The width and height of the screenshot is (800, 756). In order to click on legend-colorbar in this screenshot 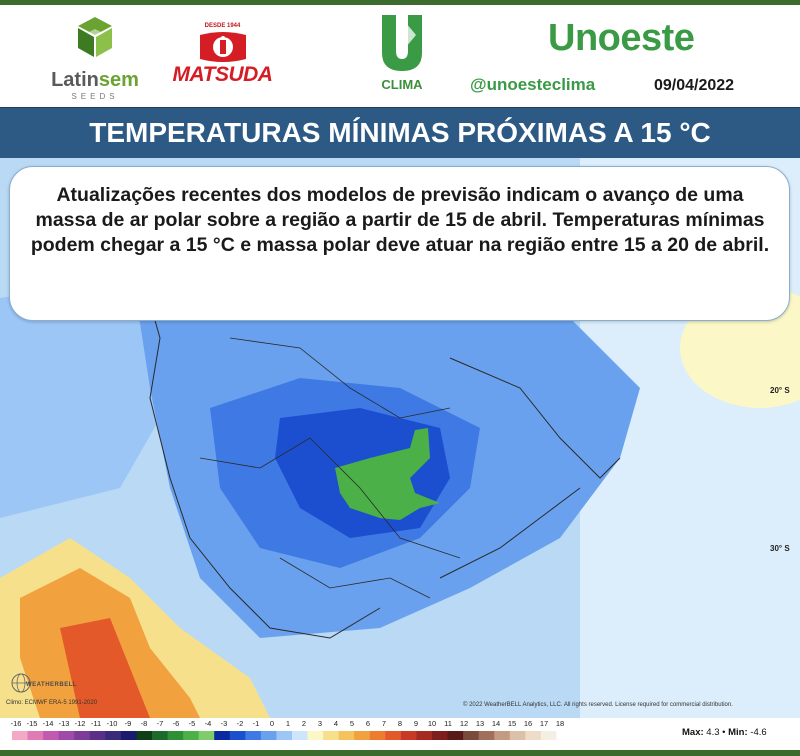, I will do `click(292, 735)`.